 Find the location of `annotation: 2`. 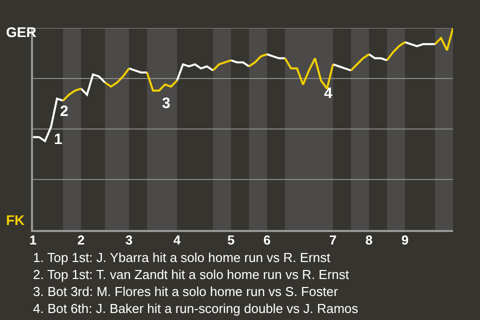

annotation: 2 is located at coordinates (64, 111).